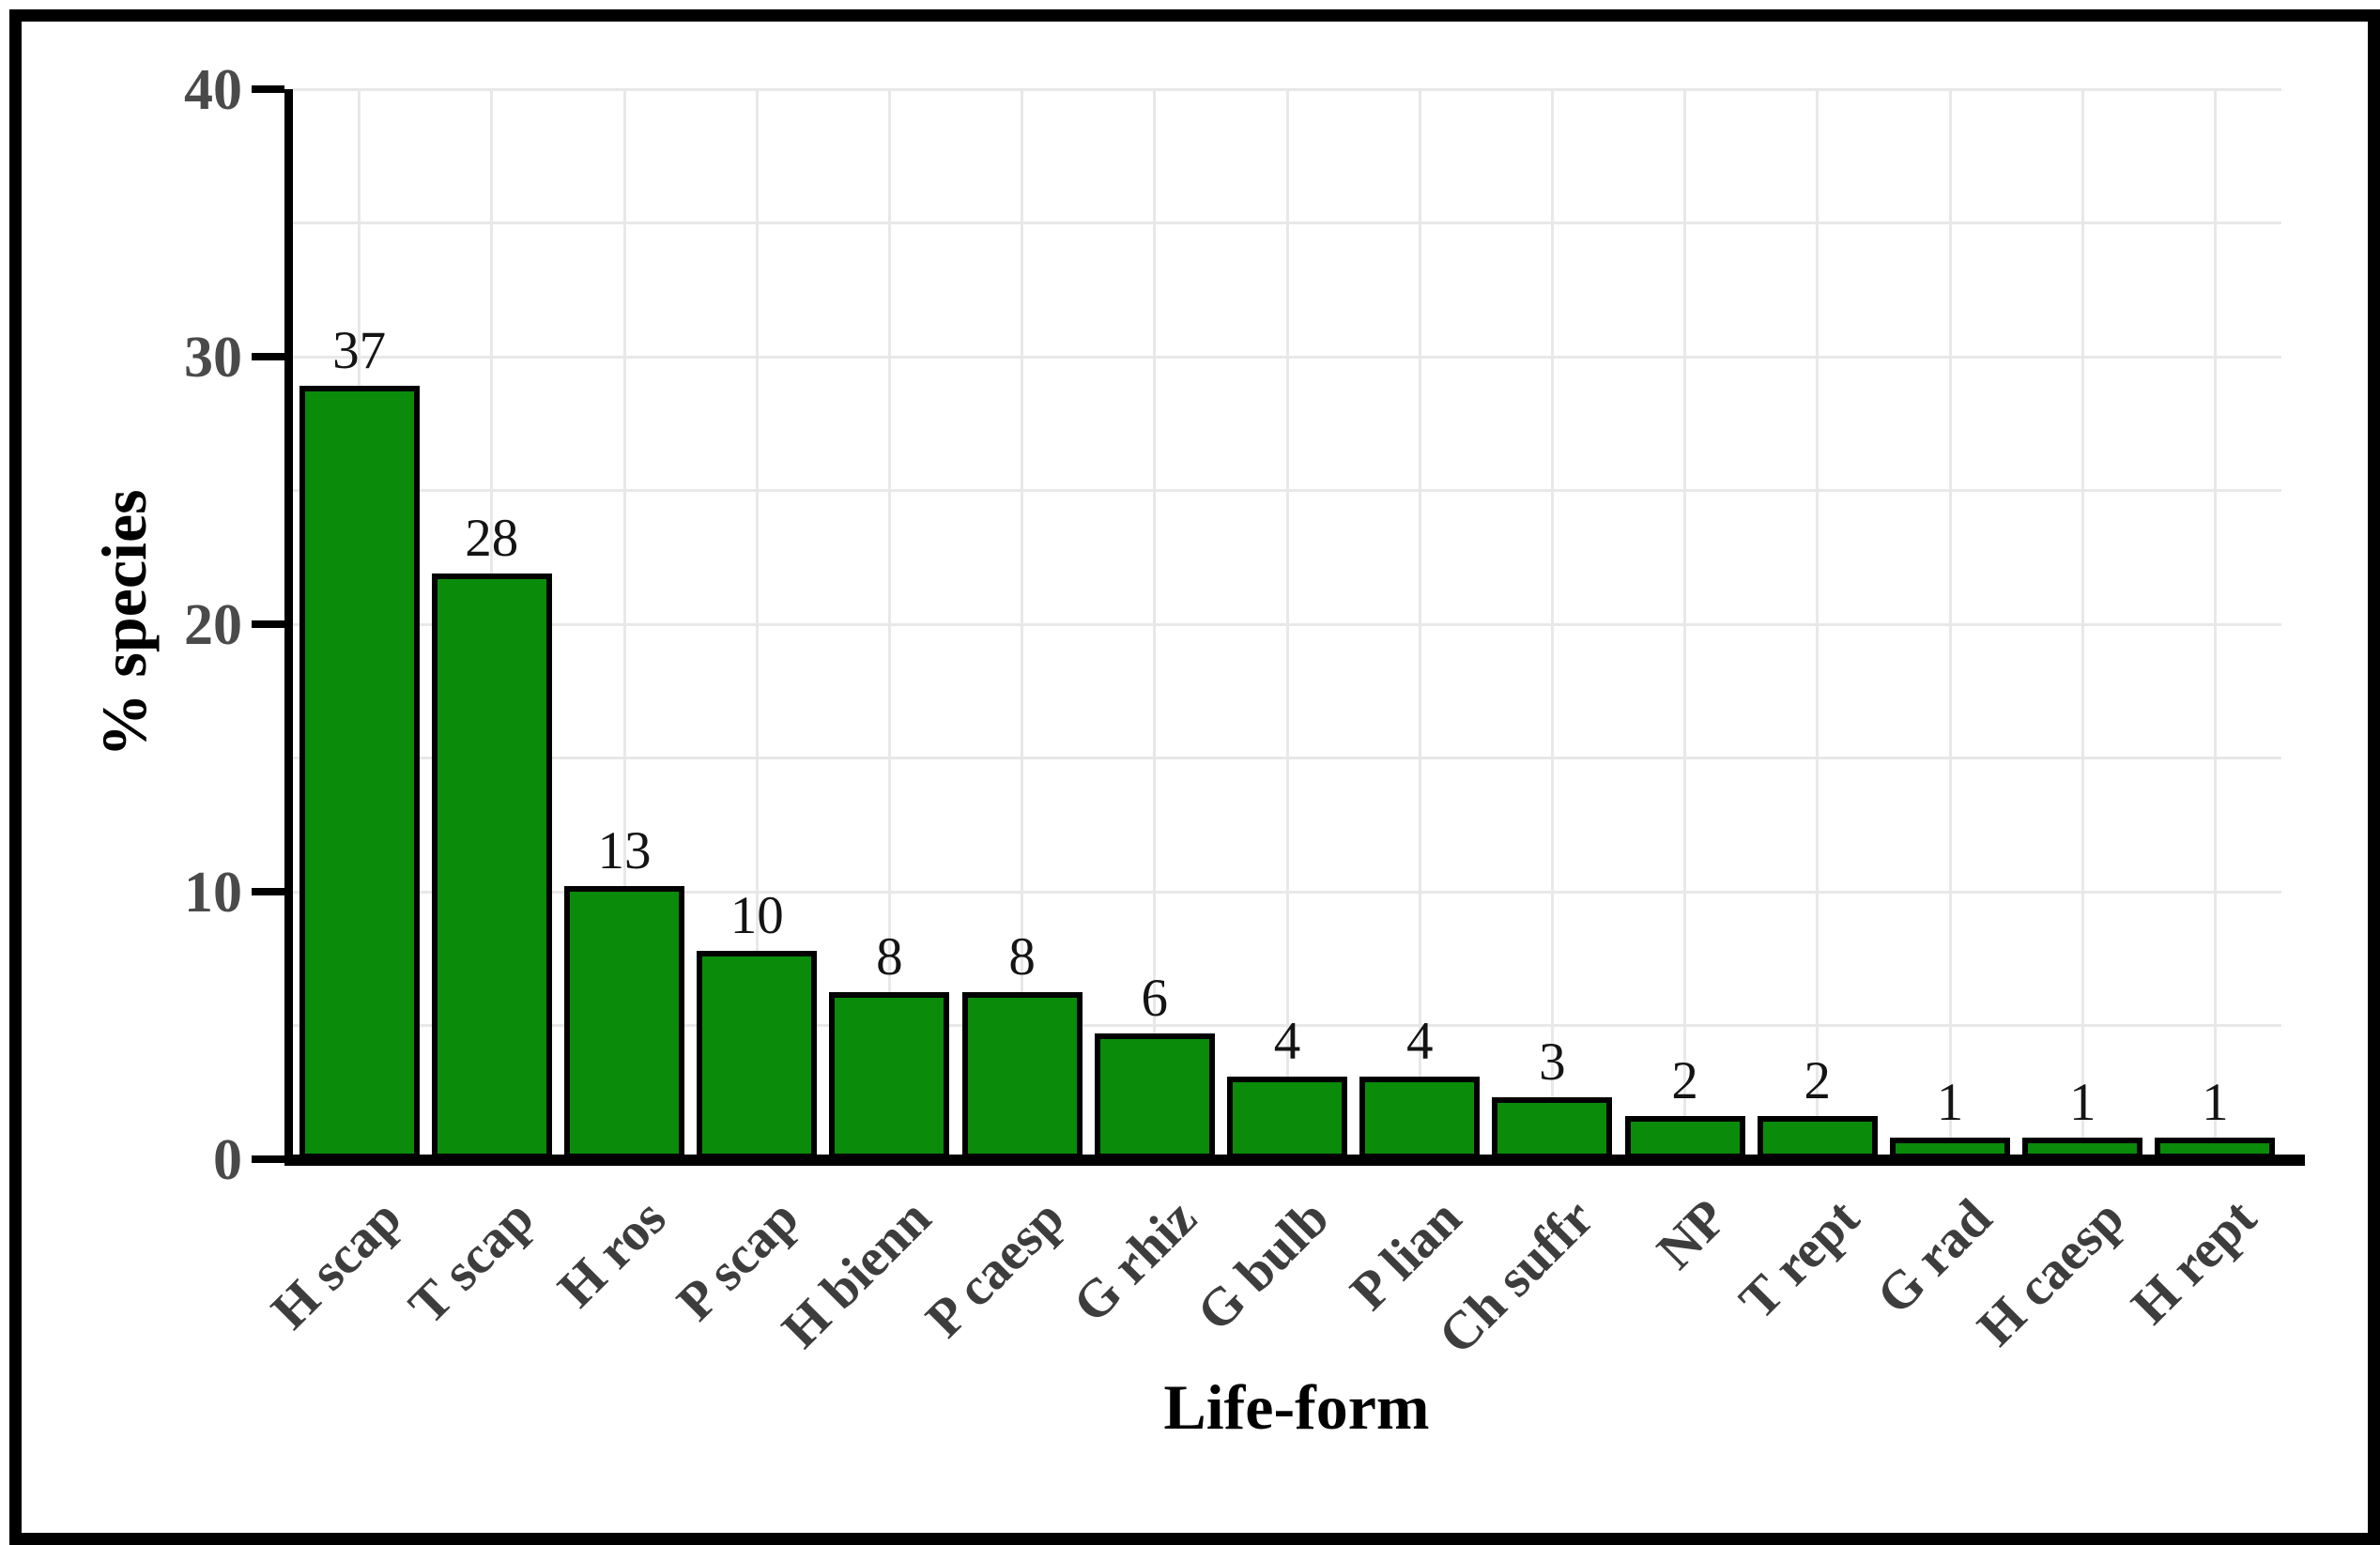  Describe the element at coordinates (612, 1253) in the screenshot. I see `x-tick-label: H ros` at that location.